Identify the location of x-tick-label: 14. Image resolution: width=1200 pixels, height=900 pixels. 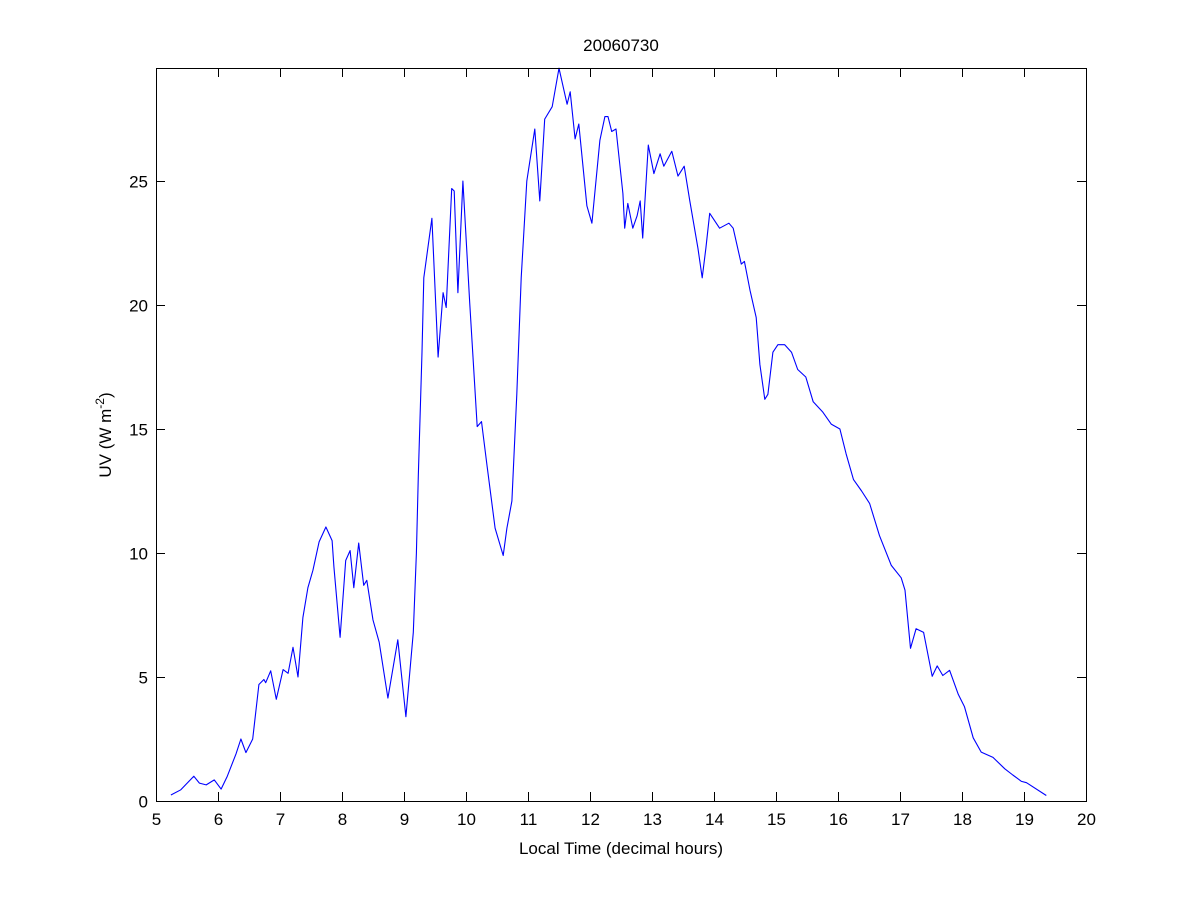
(714, 819).